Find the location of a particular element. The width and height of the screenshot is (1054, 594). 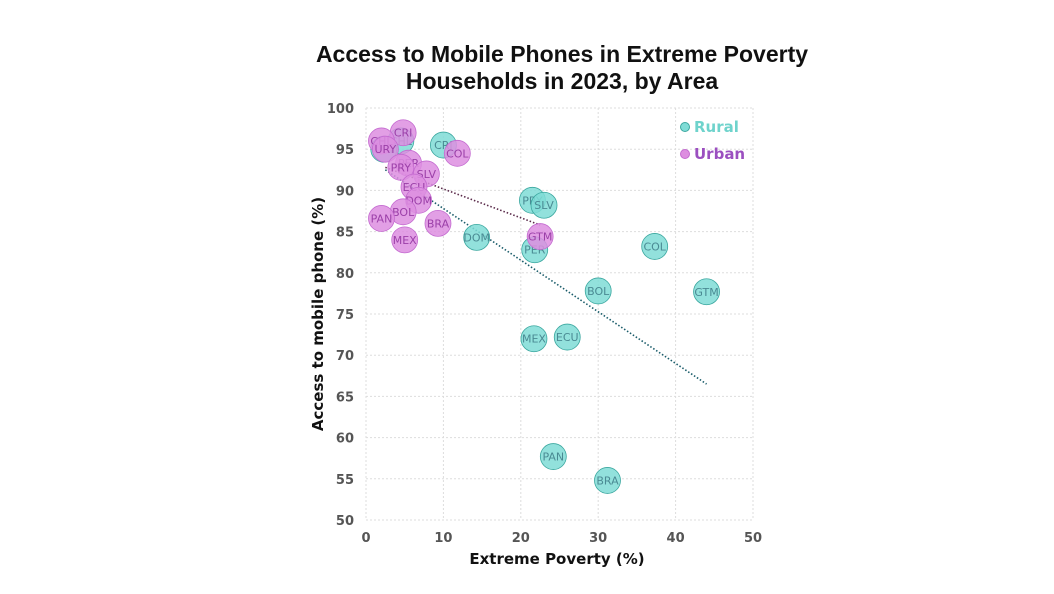

legend: Rural Urban is located at coordinates (712, 140).